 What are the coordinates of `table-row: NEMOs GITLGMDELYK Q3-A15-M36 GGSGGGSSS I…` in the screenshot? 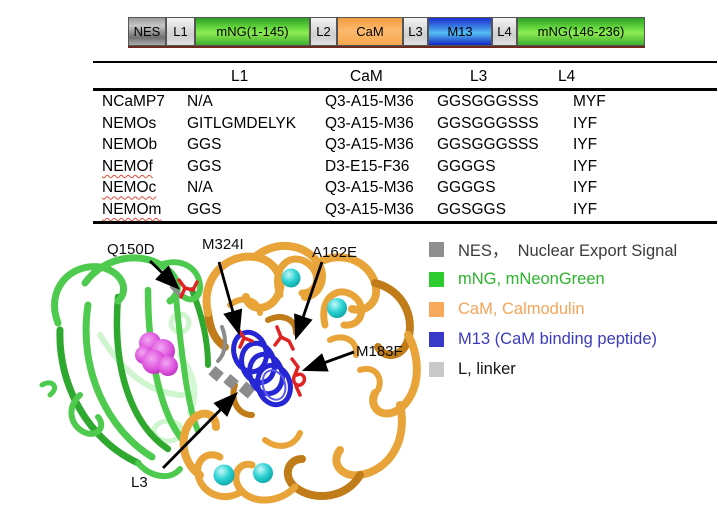 It's located at (405, 124).